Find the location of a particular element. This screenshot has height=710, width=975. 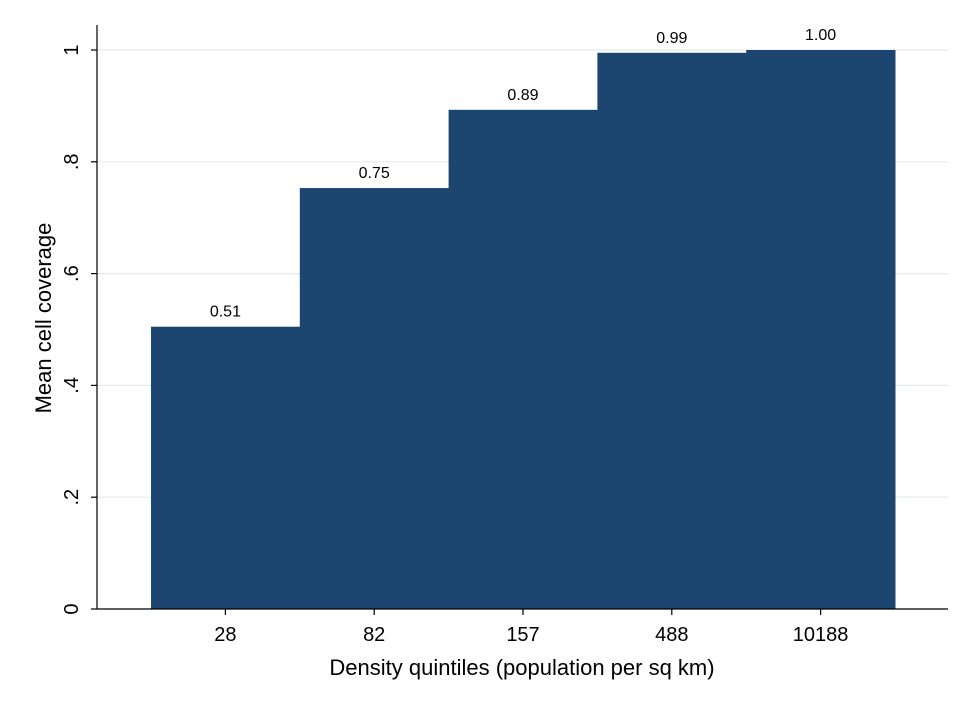

y-tick-label: 0 is located at coordinates (72, 608).